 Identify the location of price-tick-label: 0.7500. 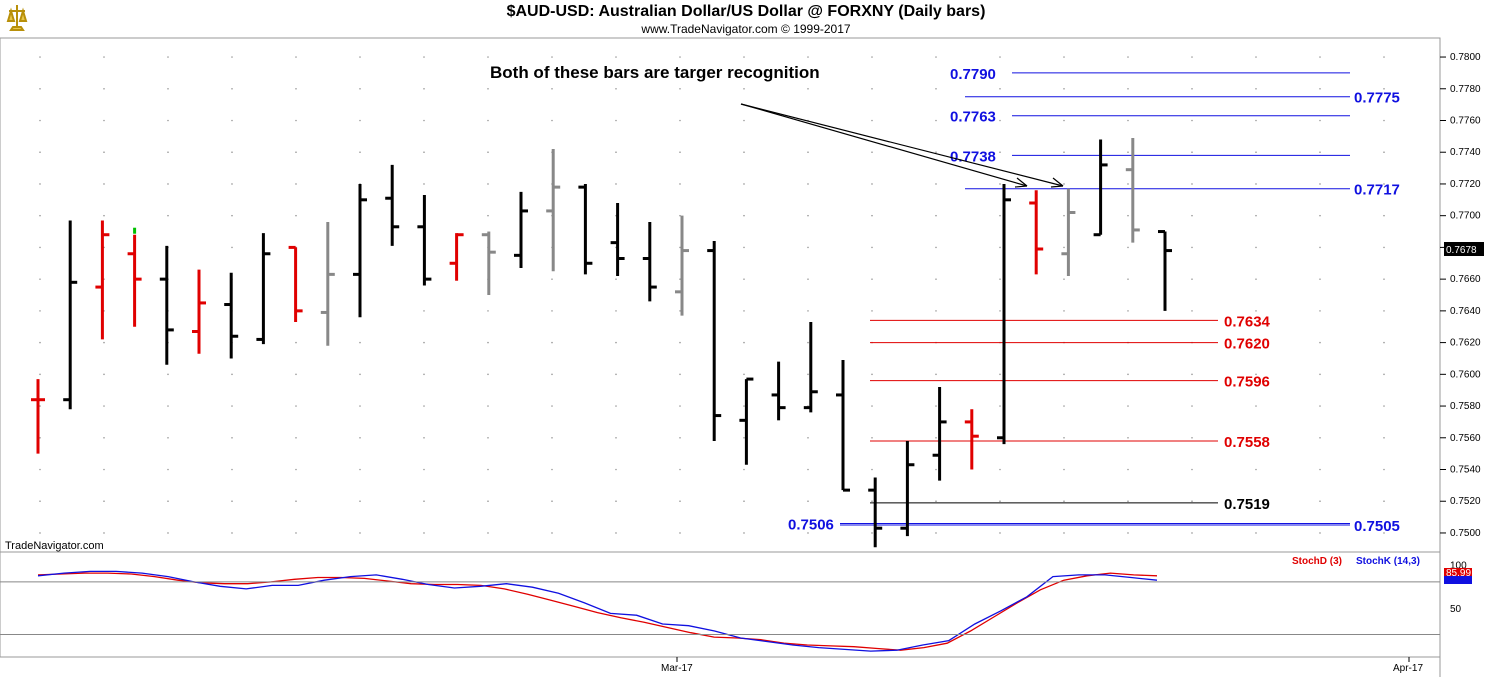
(1465, 533).